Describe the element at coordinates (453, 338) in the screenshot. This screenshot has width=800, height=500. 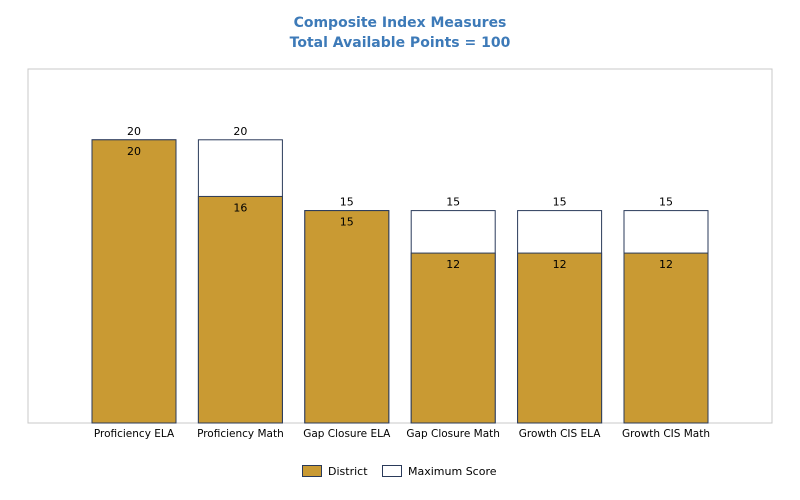
I see `bar-district-gap-closure-math` at that location.